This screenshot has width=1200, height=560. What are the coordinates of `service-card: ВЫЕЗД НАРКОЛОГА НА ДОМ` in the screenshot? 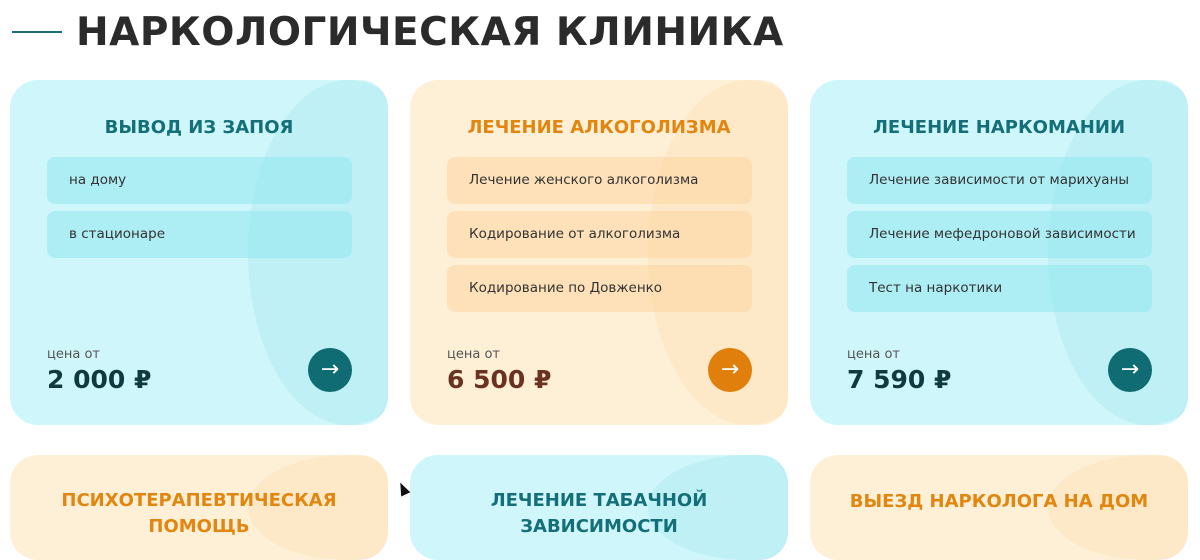 It's located at (999, 507).